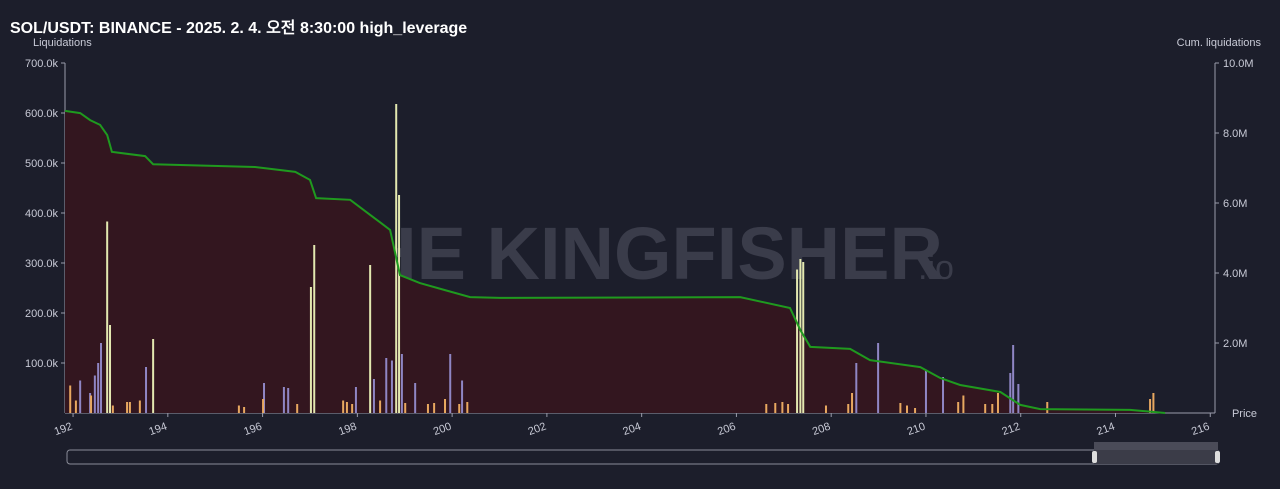  I want to click on x-tick-label: 196, so click(252, 430).